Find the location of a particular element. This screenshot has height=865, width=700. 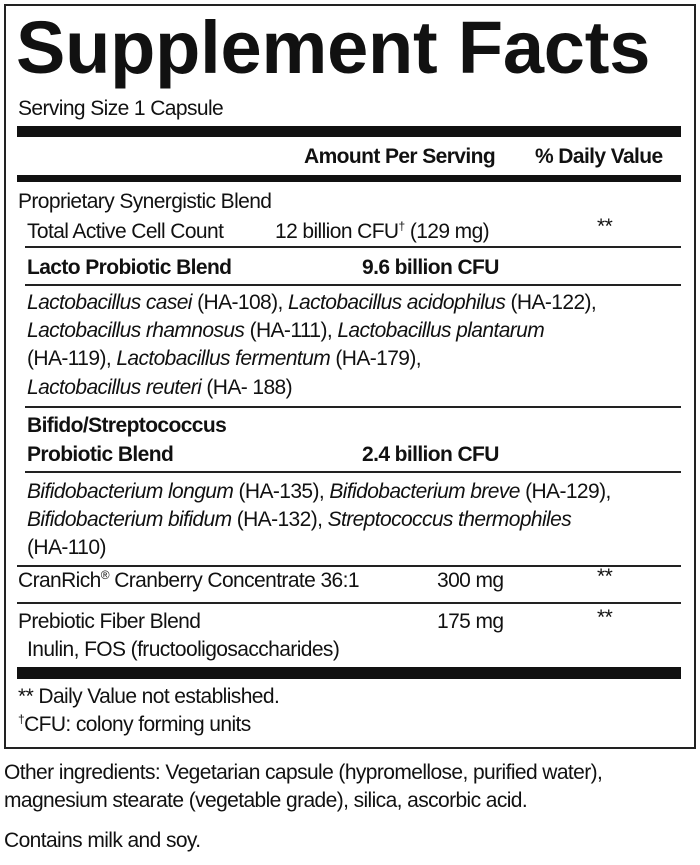

cranrich-name: CranRich is located at coordinates (59, 580).